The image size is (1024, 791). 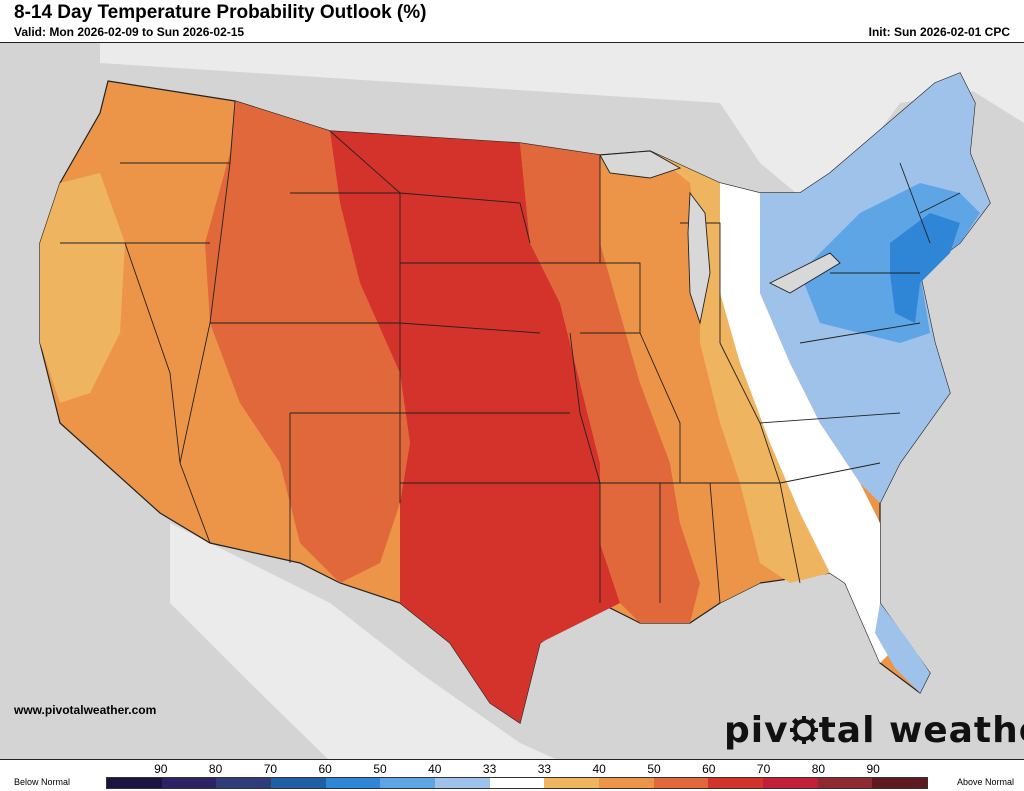 What do you see at coordinates (82, 288) in the screenshot?
I see `zone-above-33-west` at bounding box center [82, 288].